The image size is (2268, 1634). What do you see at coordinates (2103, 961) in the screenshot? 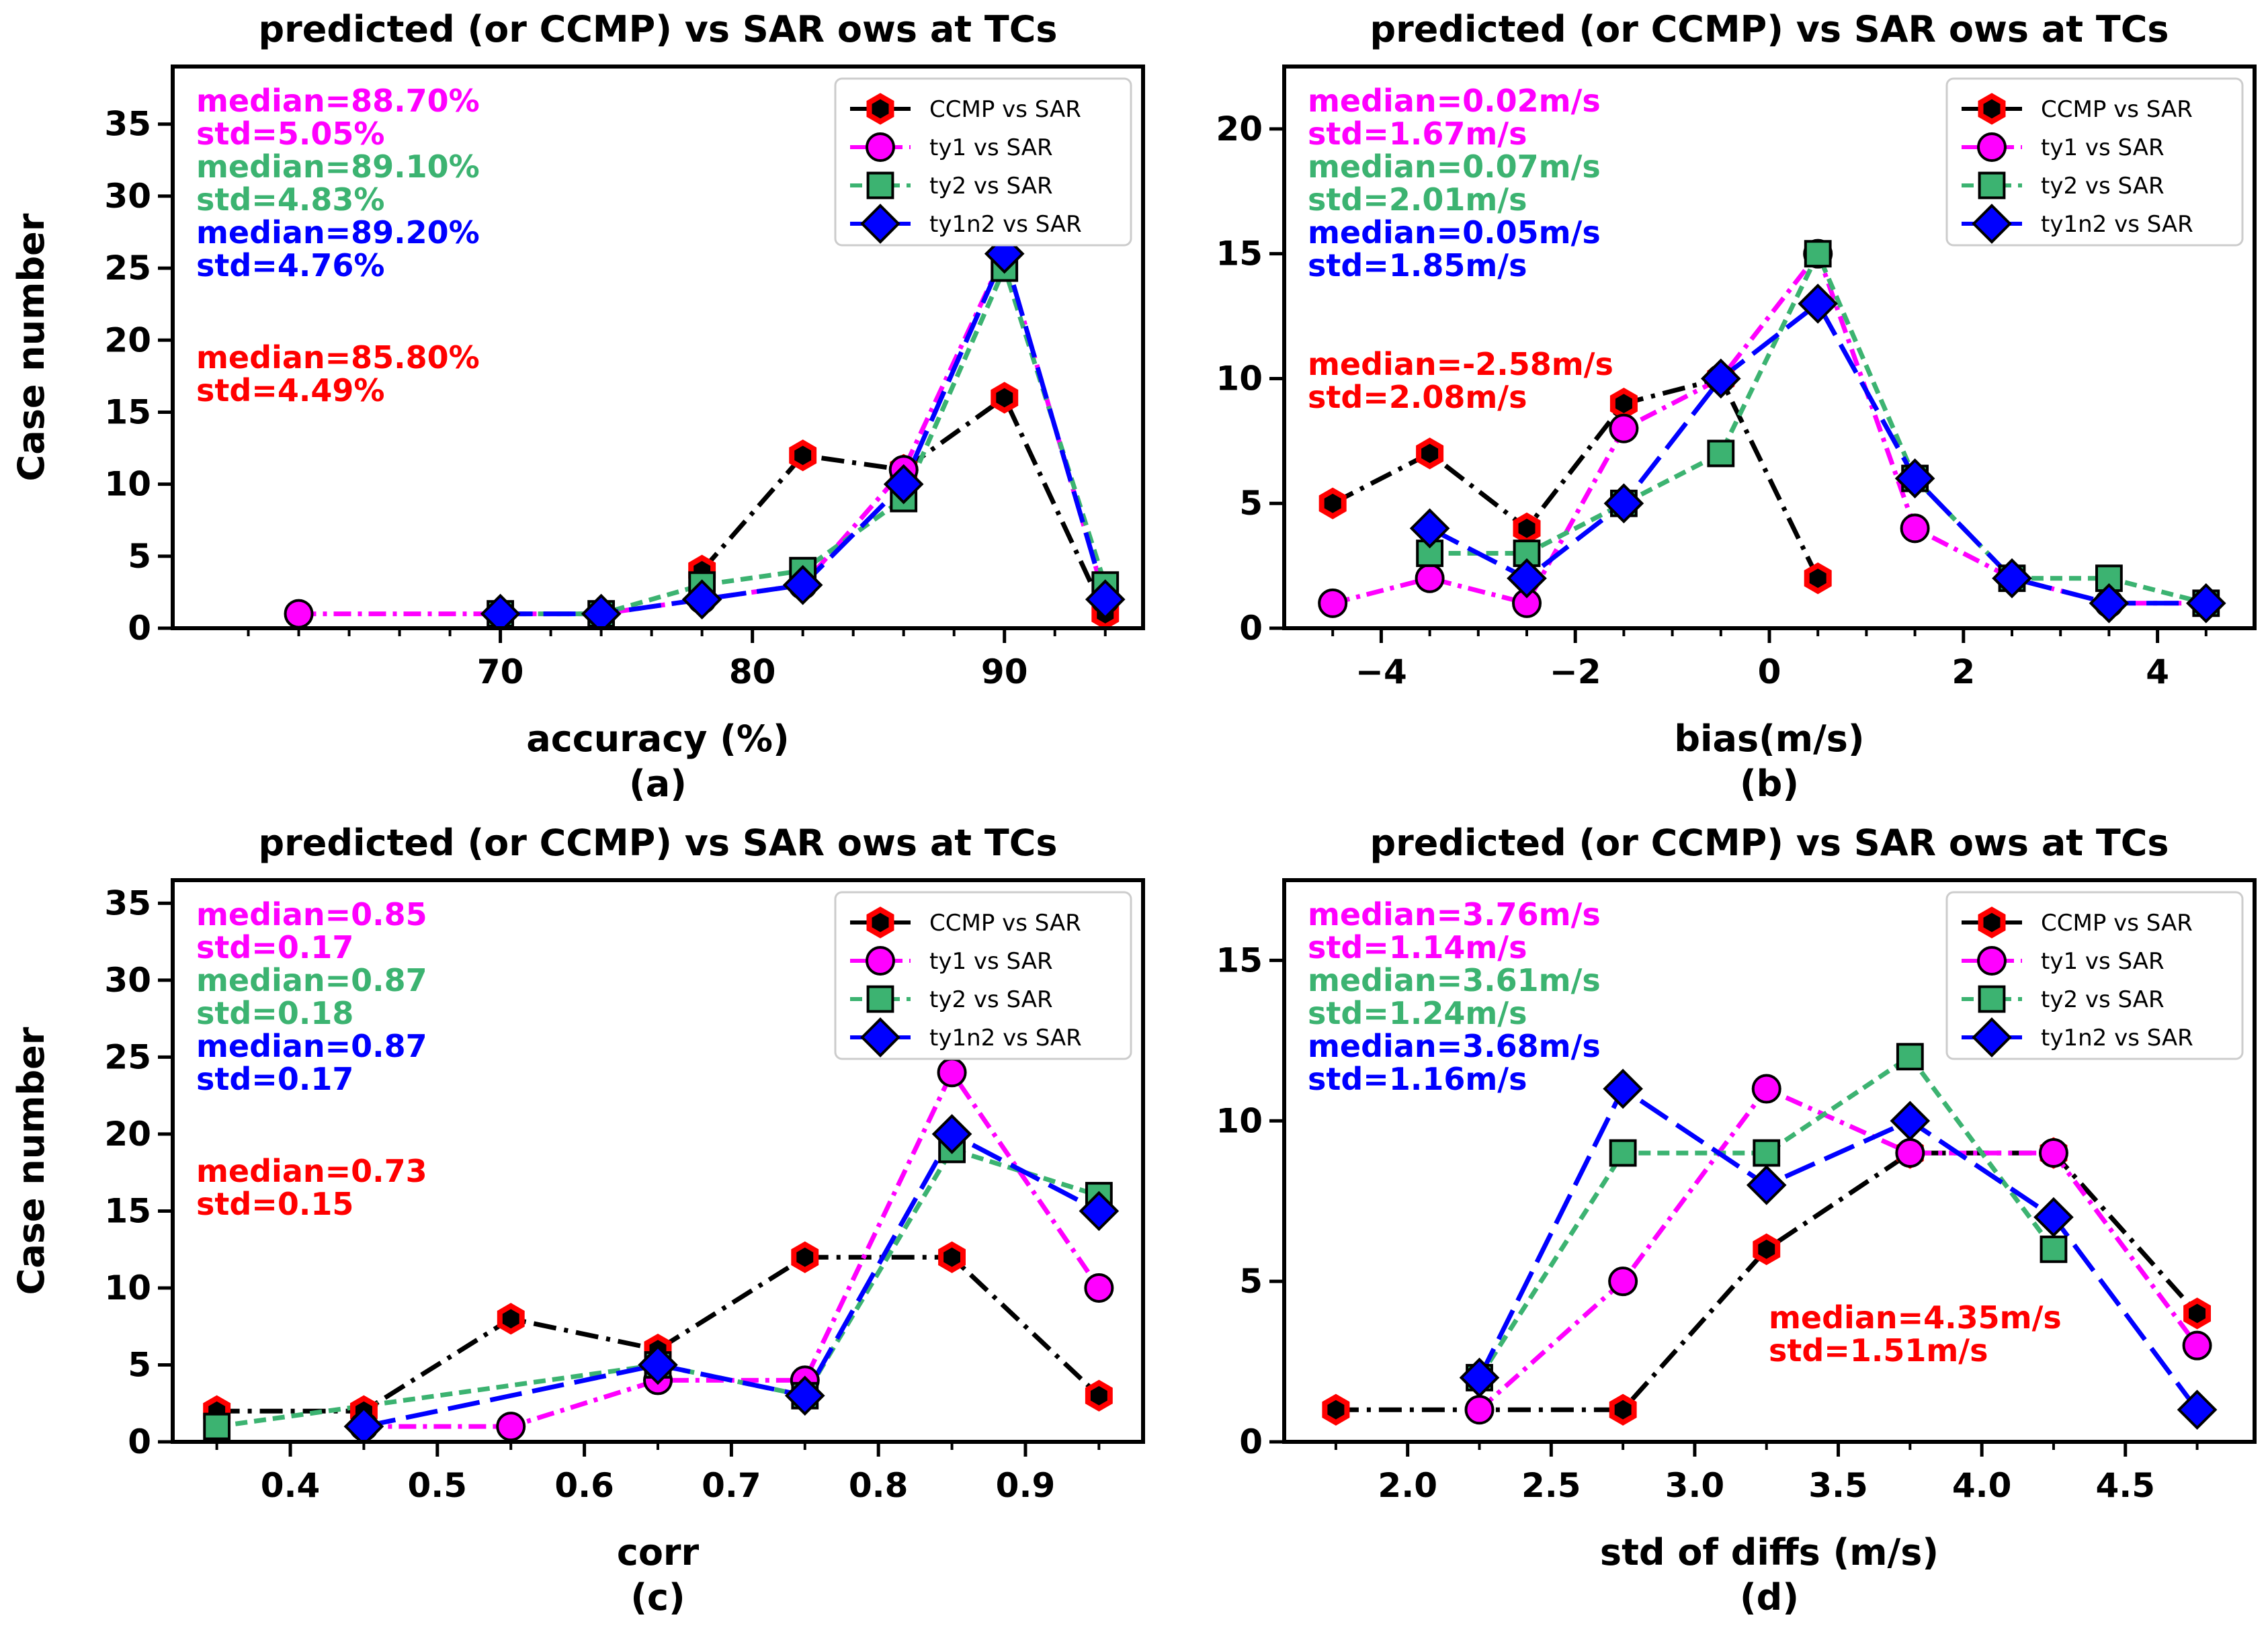
I see `legend-label-ty1: ty1 vs SAR` at bounding box center [2103, 961].